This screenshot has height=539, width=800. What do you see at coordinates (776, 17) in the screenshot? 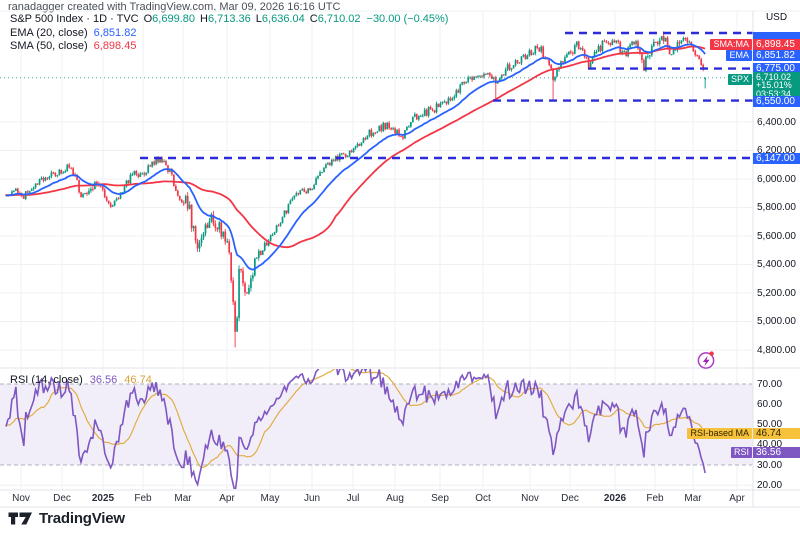
I see `currency-label: USD` at bounding box center [776, 17].